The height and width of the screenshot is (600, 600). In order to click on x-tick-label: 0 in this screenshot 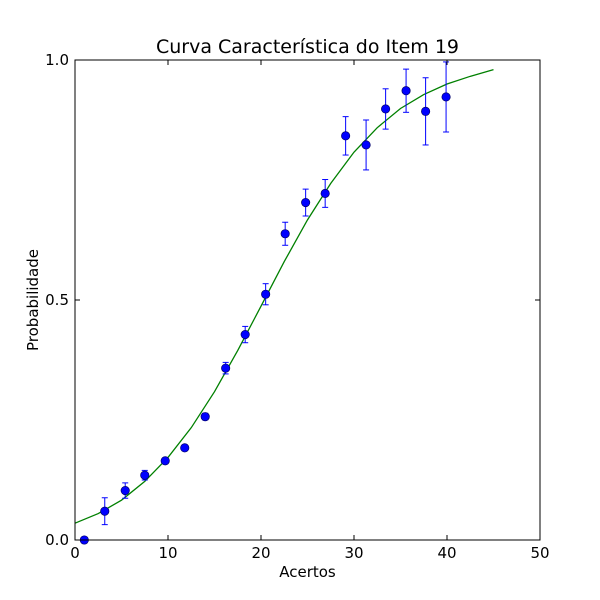, I will do `click(75, 553)`.